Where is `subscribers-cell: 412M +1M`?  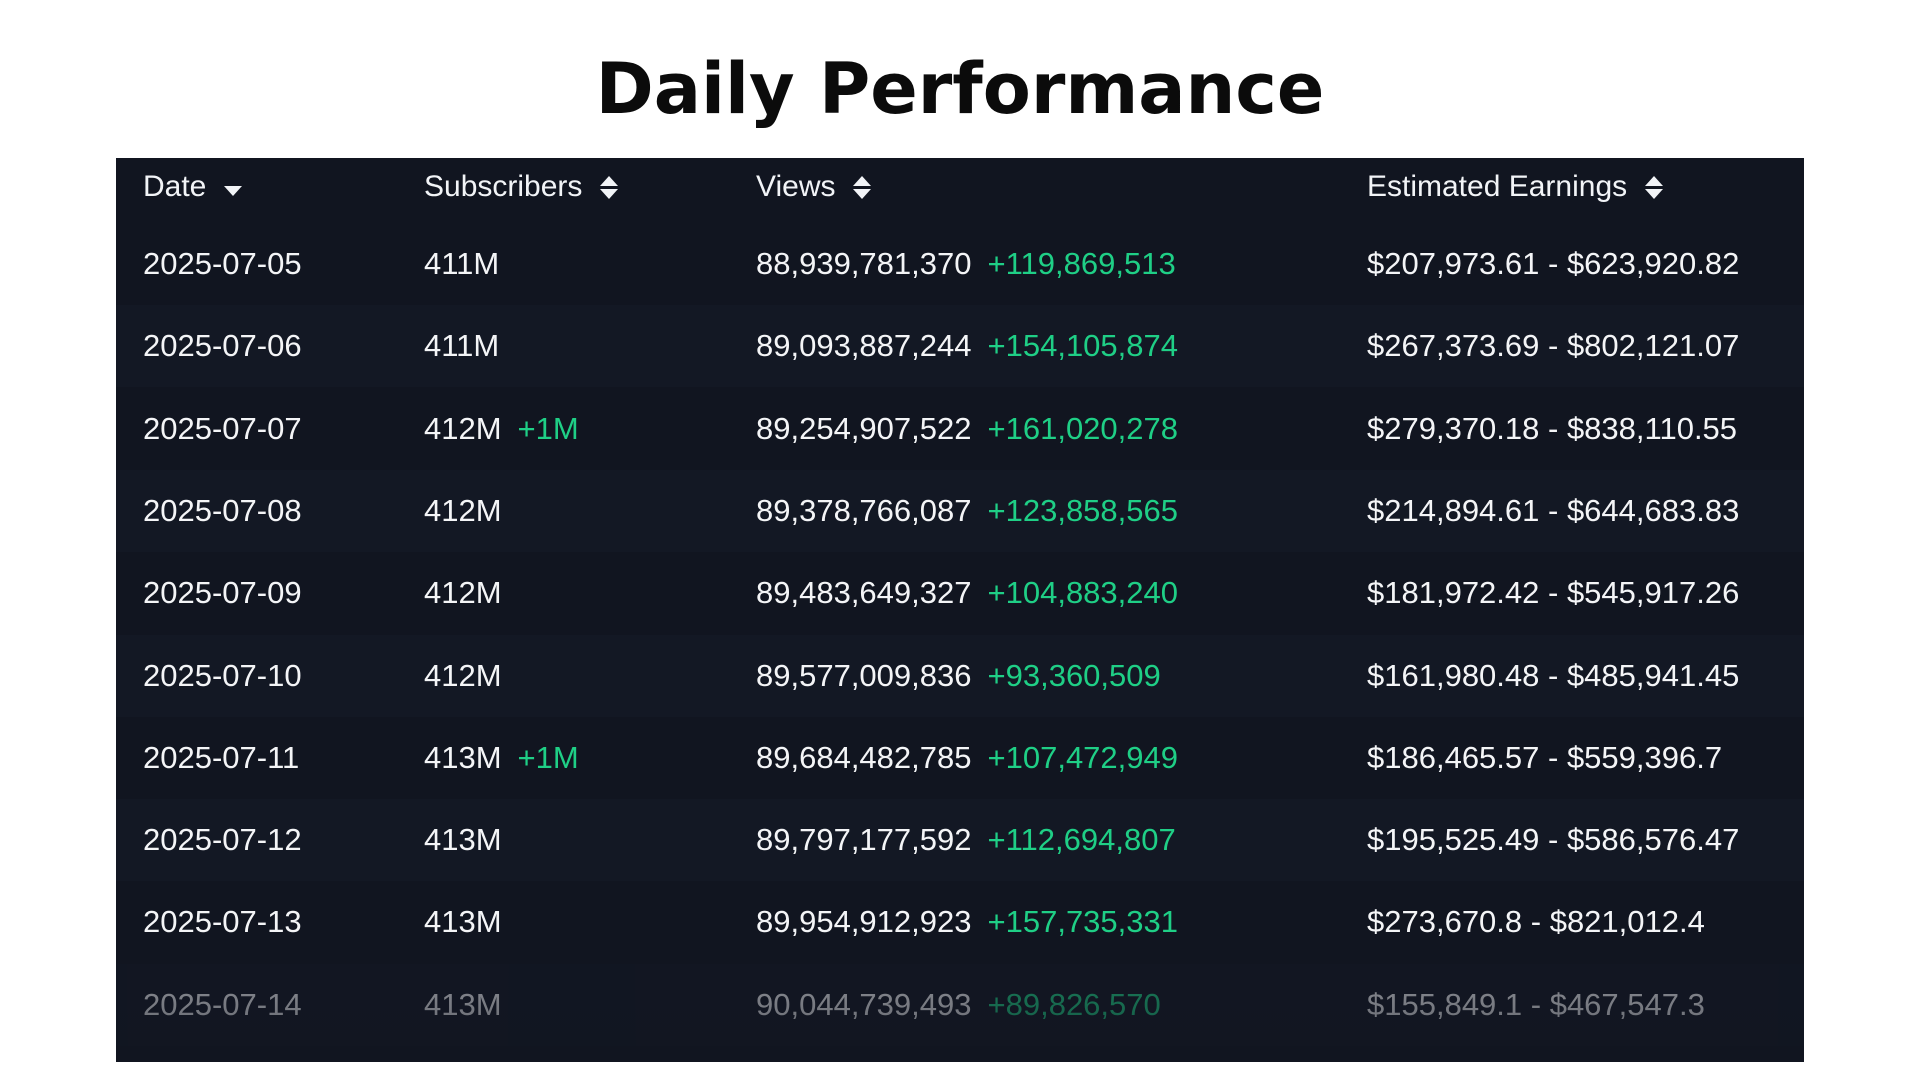
subscribers-cell: 412M +1M is located at coordinates (501, 429).